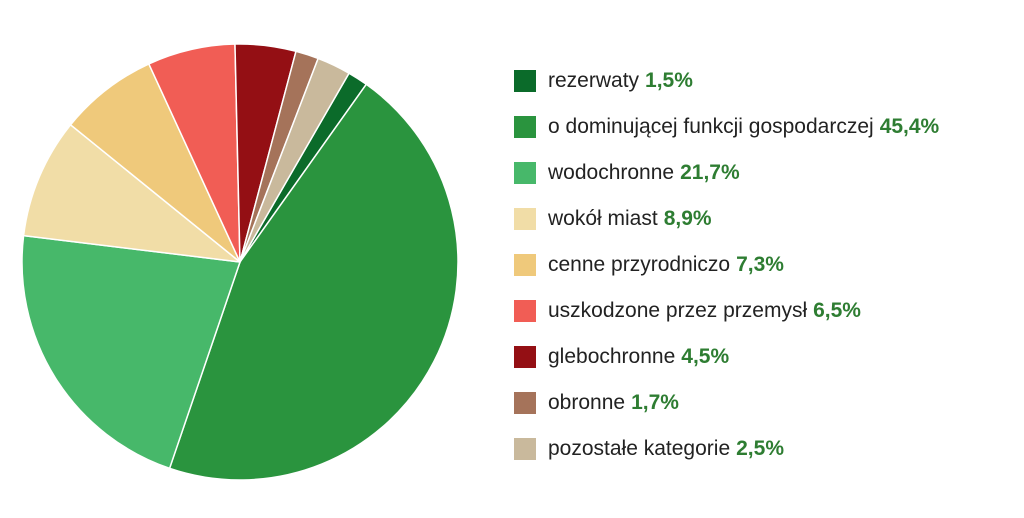 This screenshot has height=518, width=1024. What do you see at coordinates (764, 173) in the screenshot?
I see `legend-item: wodochronne 21,7%` at bounding box center [764, 173].